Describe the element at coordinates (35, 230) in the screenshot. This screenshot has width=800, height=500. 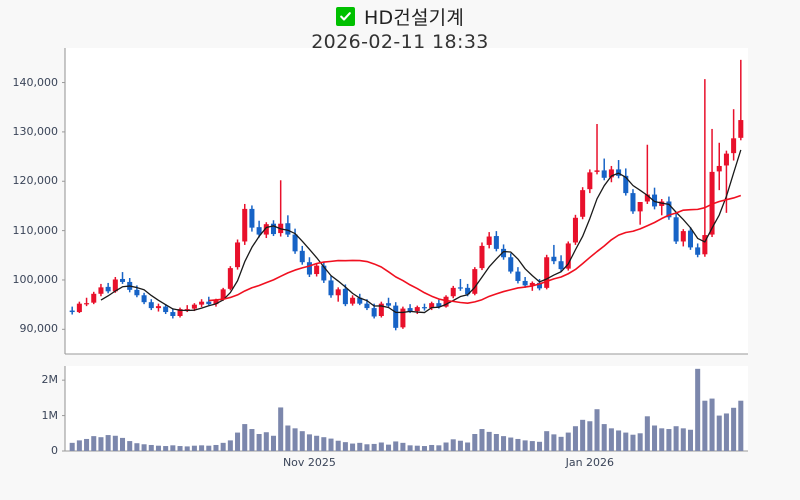
I see `price-tick-label: 110,000` at that location.